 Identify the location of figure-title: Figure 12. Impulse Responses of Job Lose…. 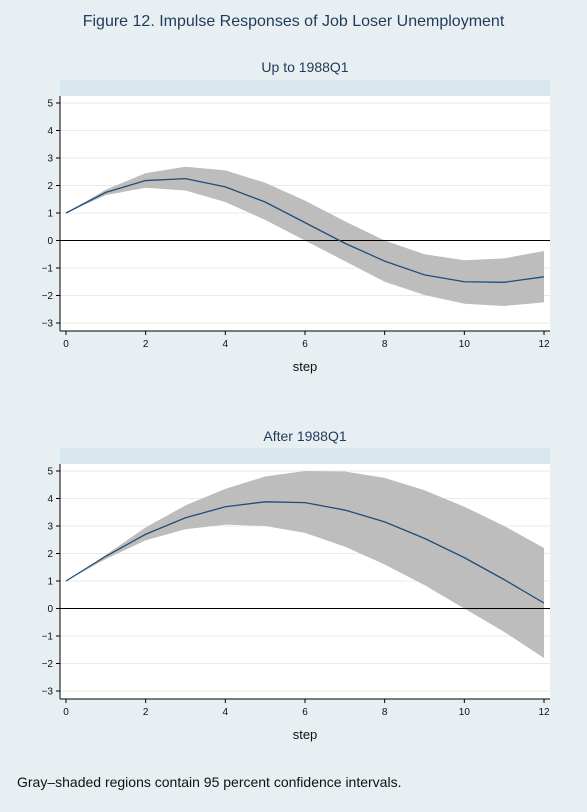
(293, 21).